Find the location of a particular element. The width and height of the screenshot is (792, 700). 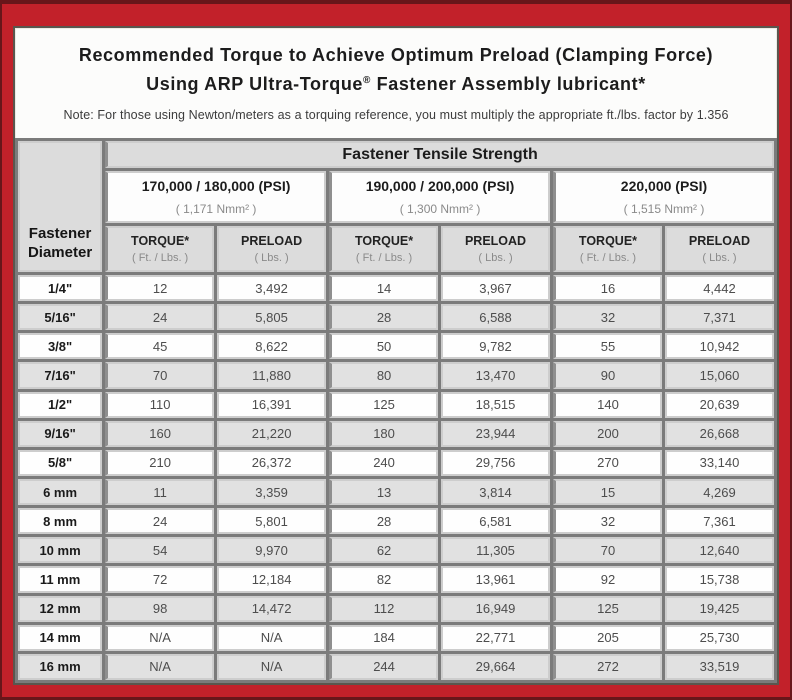

preload-cell: 16,949 is located at coordinates (495, 608).